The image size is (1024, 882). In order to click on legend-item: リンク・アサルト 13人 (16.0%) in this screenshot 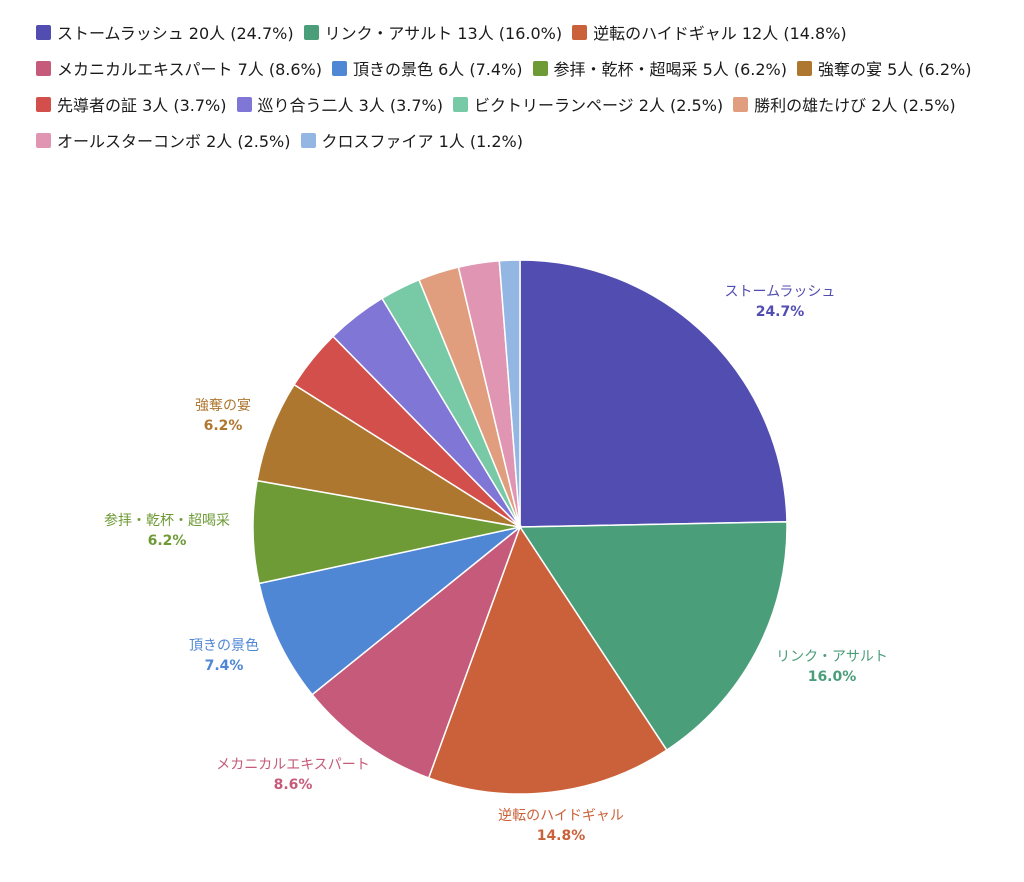, I will do `click(433, 32)`.